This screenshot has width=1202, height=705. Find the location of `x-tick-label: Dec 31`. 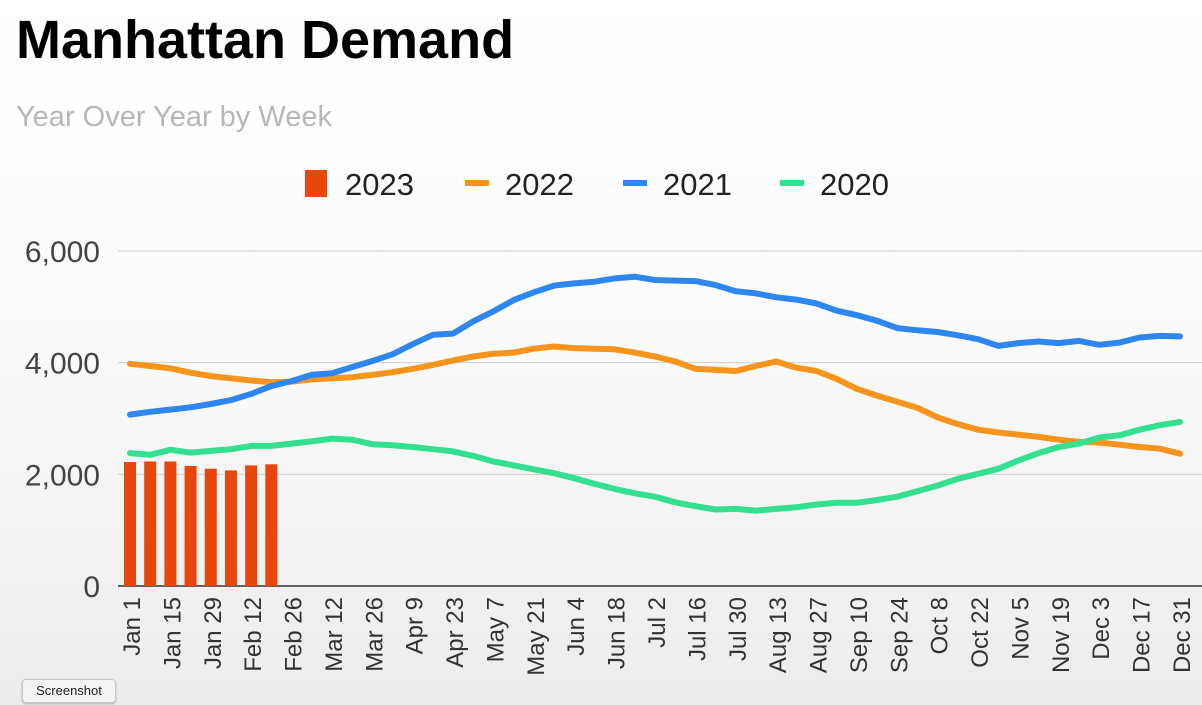

x-tick-label: Dec 31 is located at coordinates (1182, 635).